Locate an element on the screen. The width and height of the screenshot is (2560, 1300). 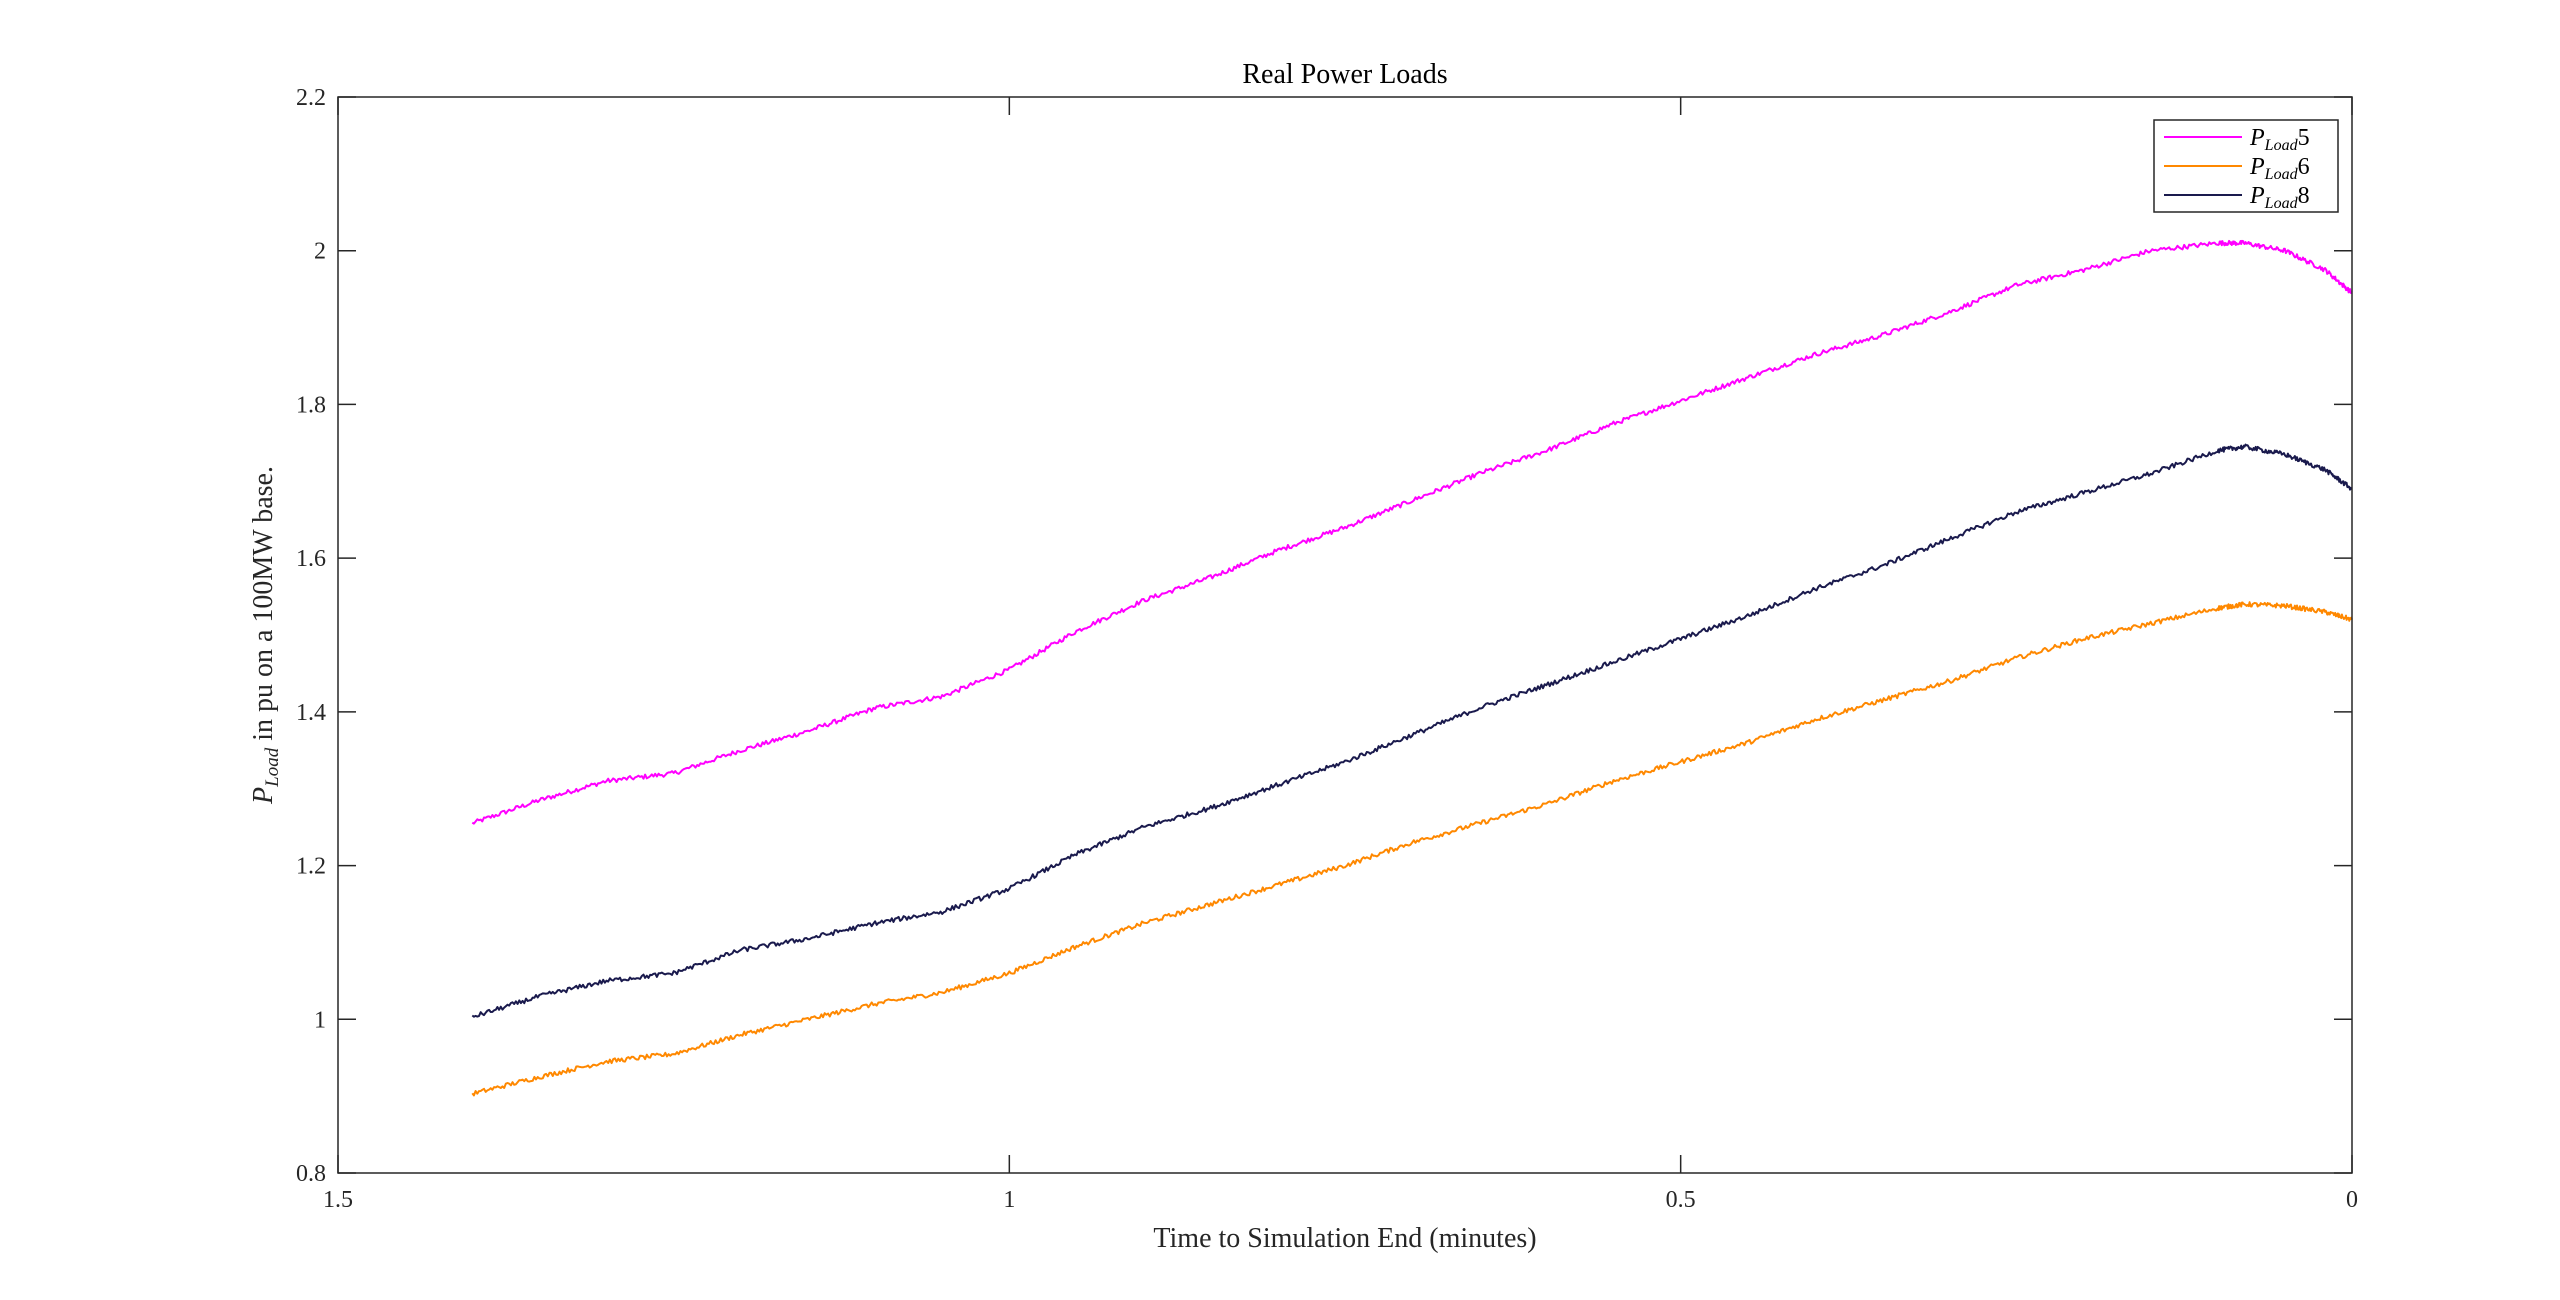
y-tick-label: 1.8 is located at coordinates (311, 405).